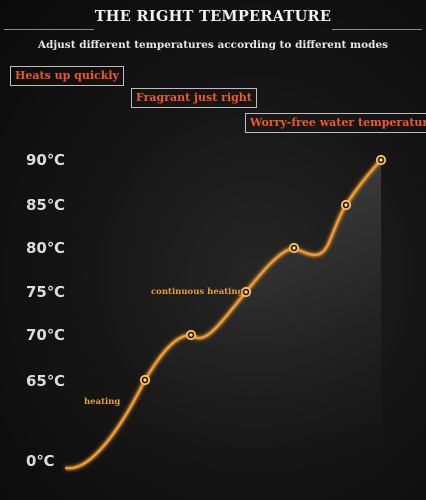 This screenshot has height=500, width=426. What do you see at coordinates (377, 29) in the screenshot?
I see `title-rule-right` at bounding box center [377, 29].